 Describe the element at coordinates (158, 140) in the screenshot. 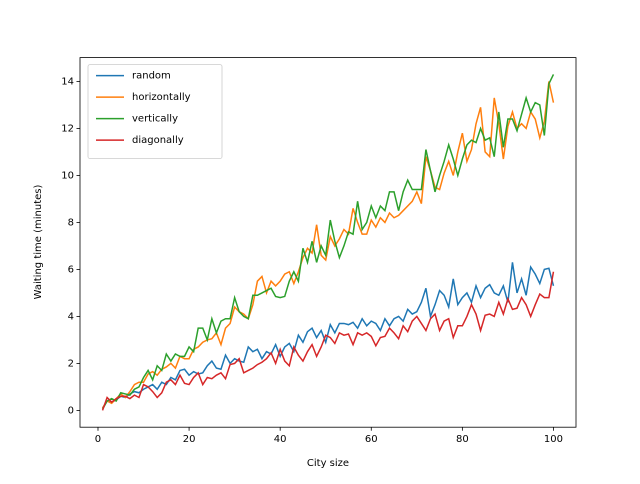

I see `legend-label: diagonally` at that location.